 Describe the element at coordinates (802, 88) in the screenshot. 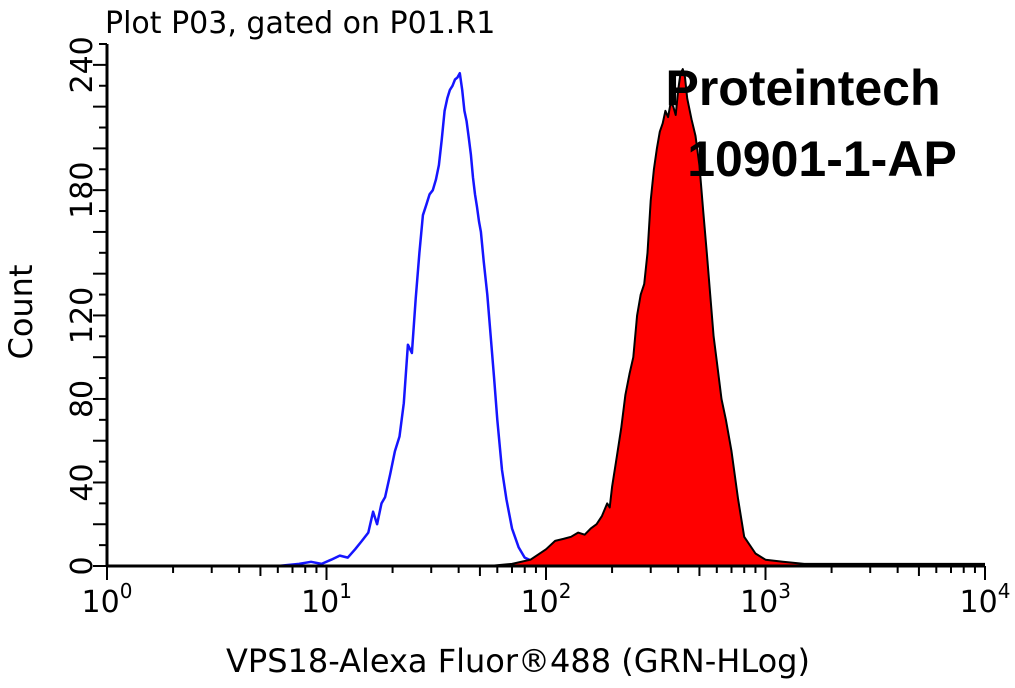

I see `watermark-line-1: Proteintech` at that location.